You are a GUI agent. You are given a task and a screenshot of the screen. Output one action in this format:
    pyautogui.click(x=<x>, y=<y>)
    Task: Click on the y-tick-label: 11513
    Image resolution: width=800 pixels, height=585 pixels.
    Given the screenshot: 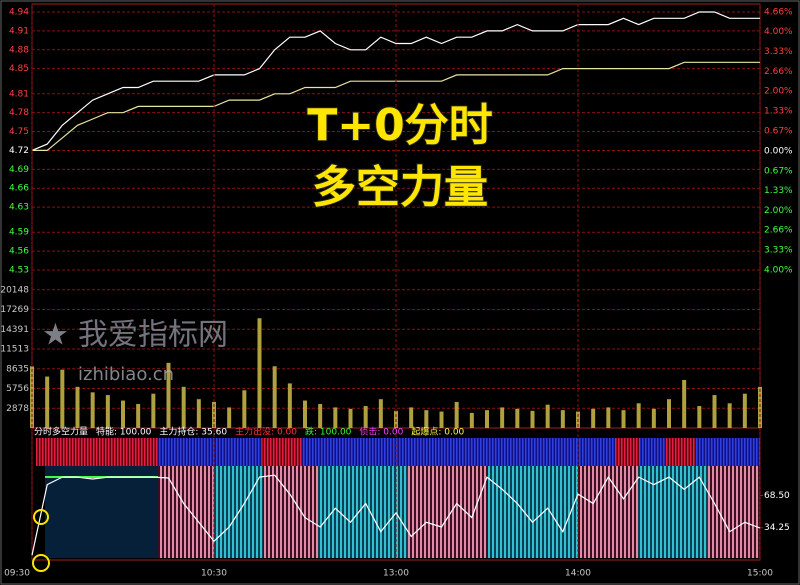 What is the action you would take?
    pyautogui.click(x=14, y=350)
    